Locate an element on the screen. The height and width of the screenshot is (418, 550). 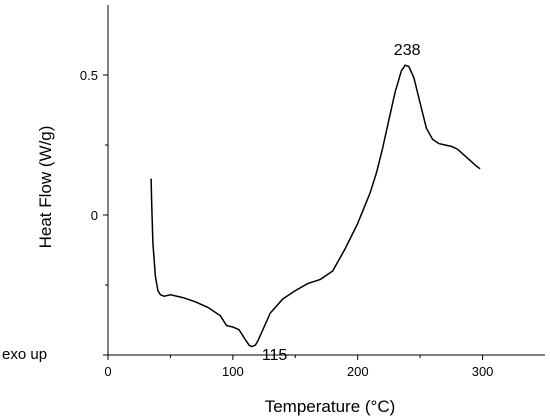
peak-label: 238 is located at coordinates (407, 50).